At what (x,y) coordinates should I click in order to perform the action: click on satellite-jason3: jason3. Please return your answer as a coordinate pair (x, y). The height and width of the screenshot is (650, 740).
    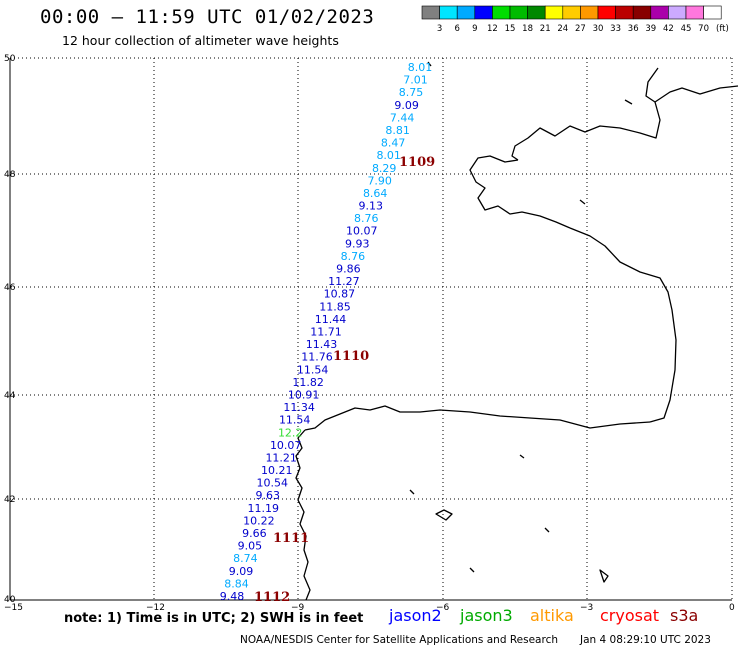
    Looking at the image, I should click on (486, 615).